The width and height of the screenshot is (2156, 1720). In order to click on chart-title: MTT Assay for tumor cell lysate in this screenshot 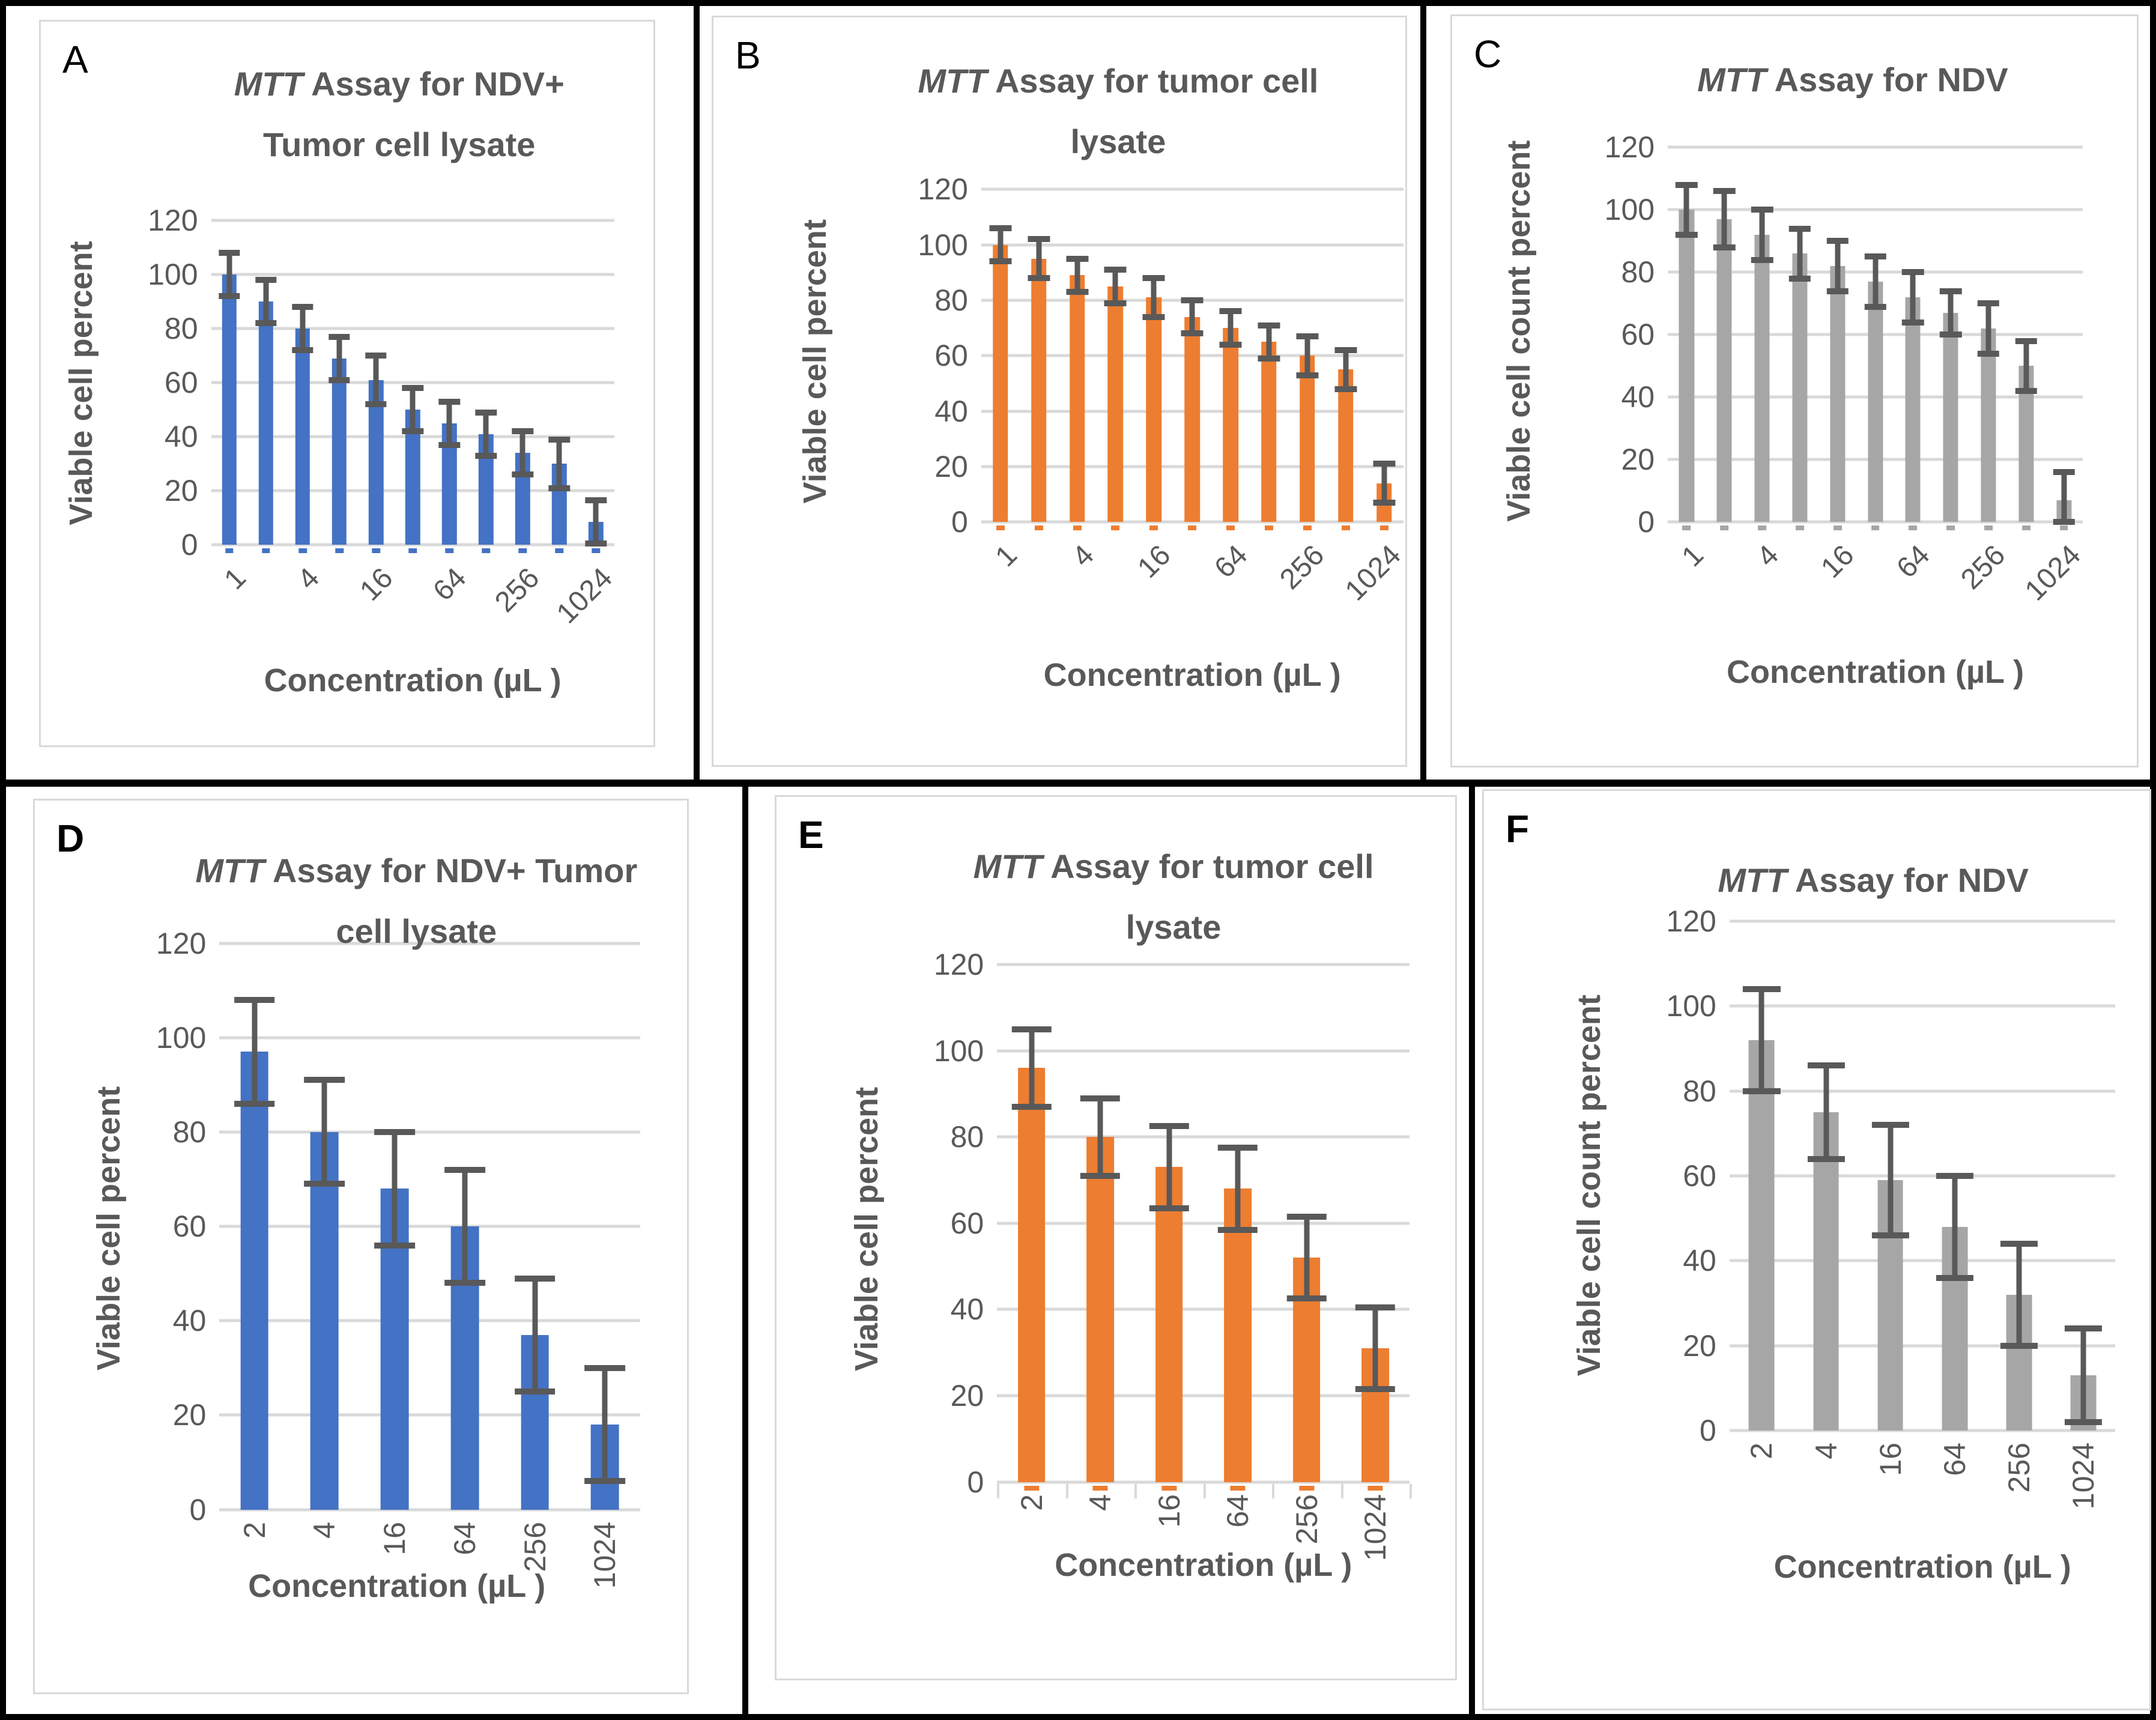, I will do `click(1173, 897)`.